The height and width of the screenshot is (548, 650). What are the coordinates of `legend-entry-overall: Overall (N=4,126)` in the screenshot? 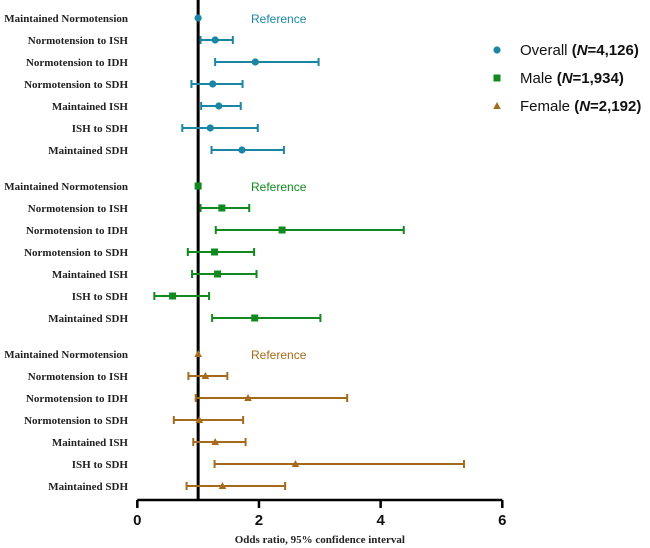 It's located at (579, 50).